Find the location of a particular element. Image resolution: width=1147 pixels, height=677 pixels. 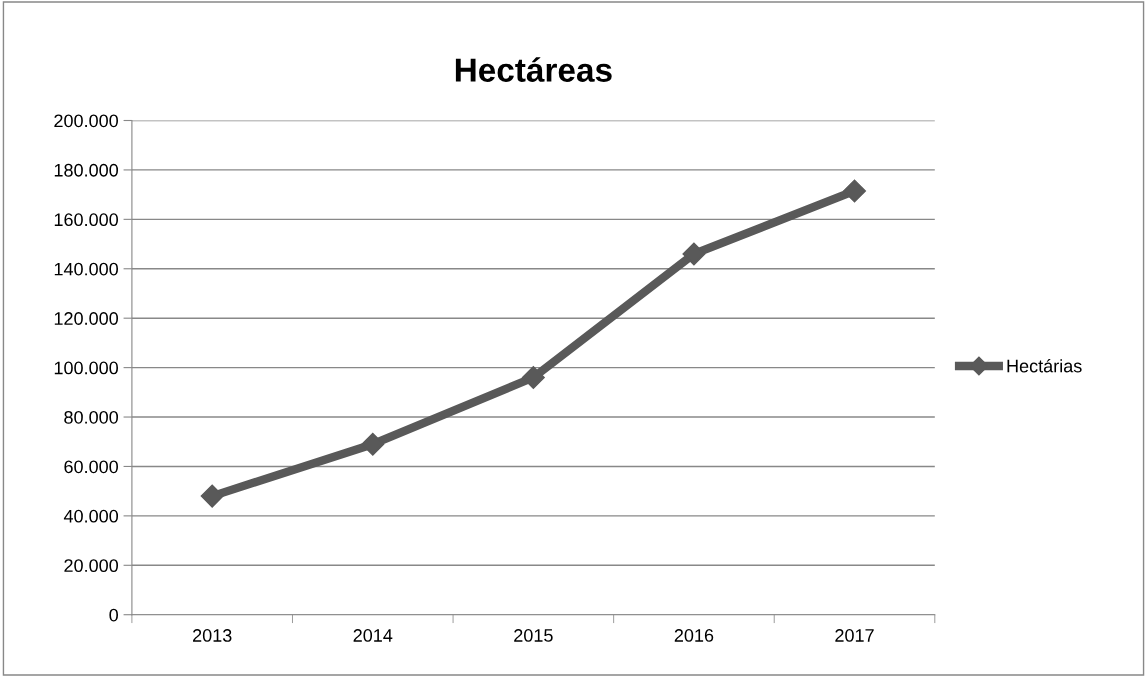

chart-title: Hectáreas is located at coordinates (533, 69).